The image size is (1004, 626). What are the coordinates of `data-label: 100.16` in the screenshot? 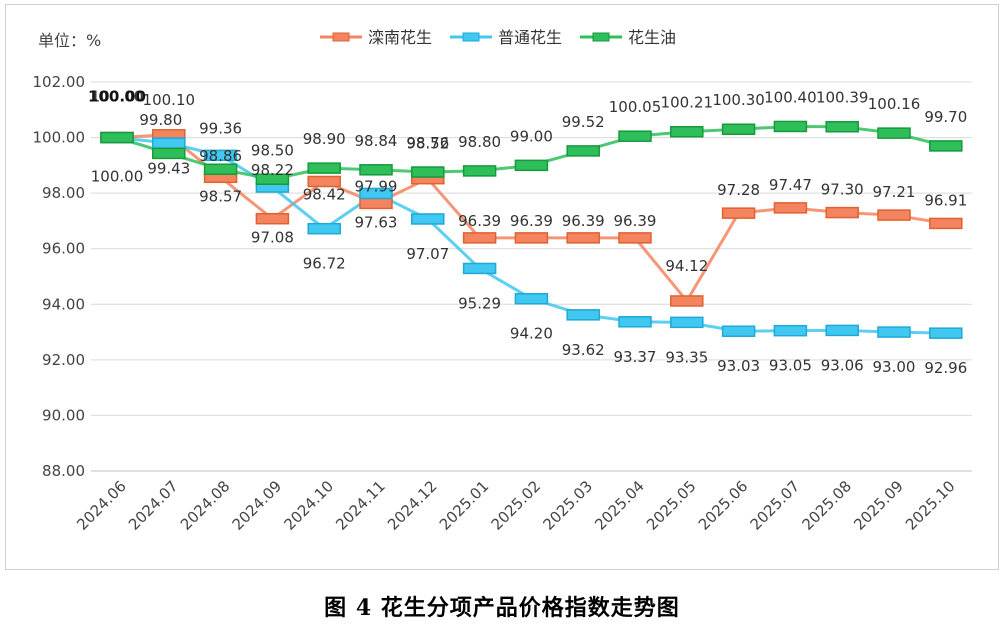 It's located at (894, 104).